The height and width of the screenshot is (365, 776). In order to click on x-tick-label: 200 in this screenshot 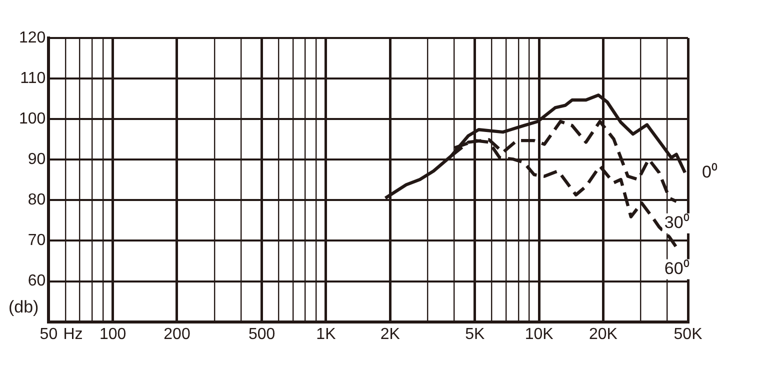, I will do `click(177, 334)`.